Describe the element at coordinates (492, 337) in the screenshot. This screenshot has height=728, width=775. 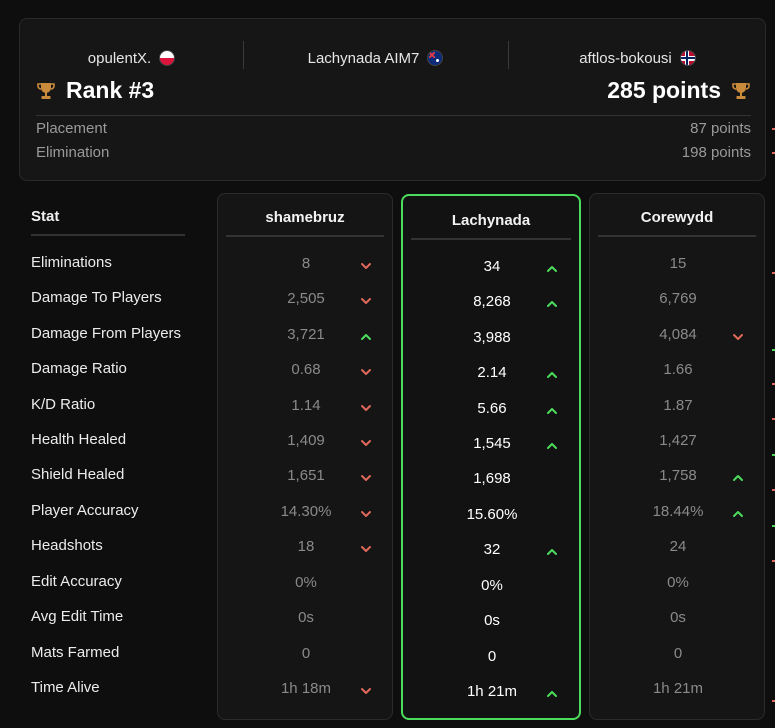
I see `stat-value: 3,988` at that location.